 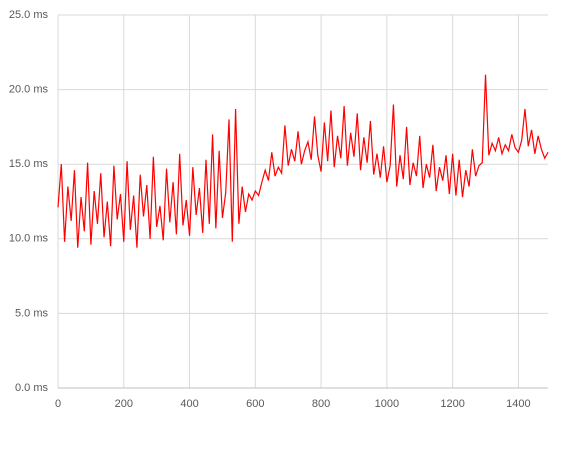 What do you see at coordinates (32, 388) in the screenshot?
I see `y-tick-label: 0.0 ms` at bounding box center [32, 388].